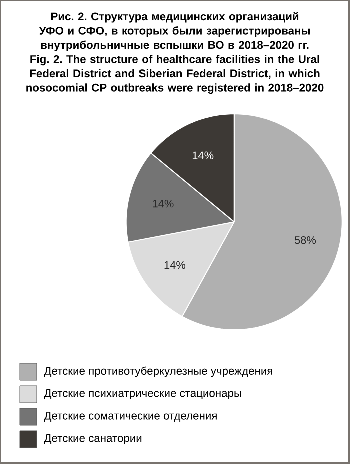  I want to click on data-label: 58%, so click(305, 240).